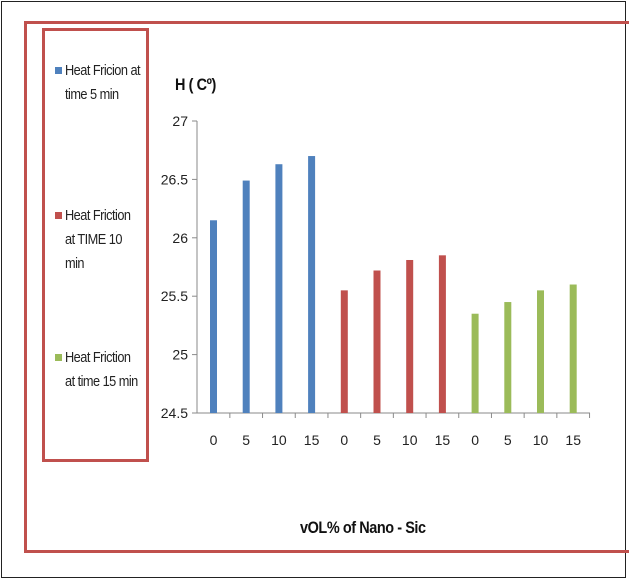 This screenshot has height=581, width=629. I want to click on legend-label-15min: Heat Friction at time 15 min, so click(105, 370).